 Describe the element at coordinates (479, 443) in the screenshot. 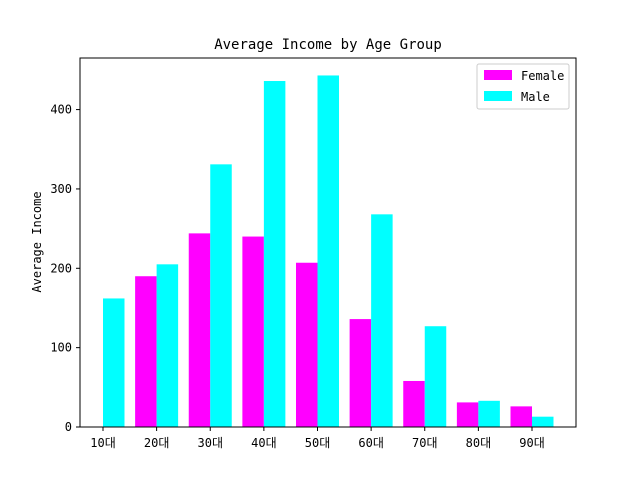

I see `x-tick-label-7: 80대` at that location.